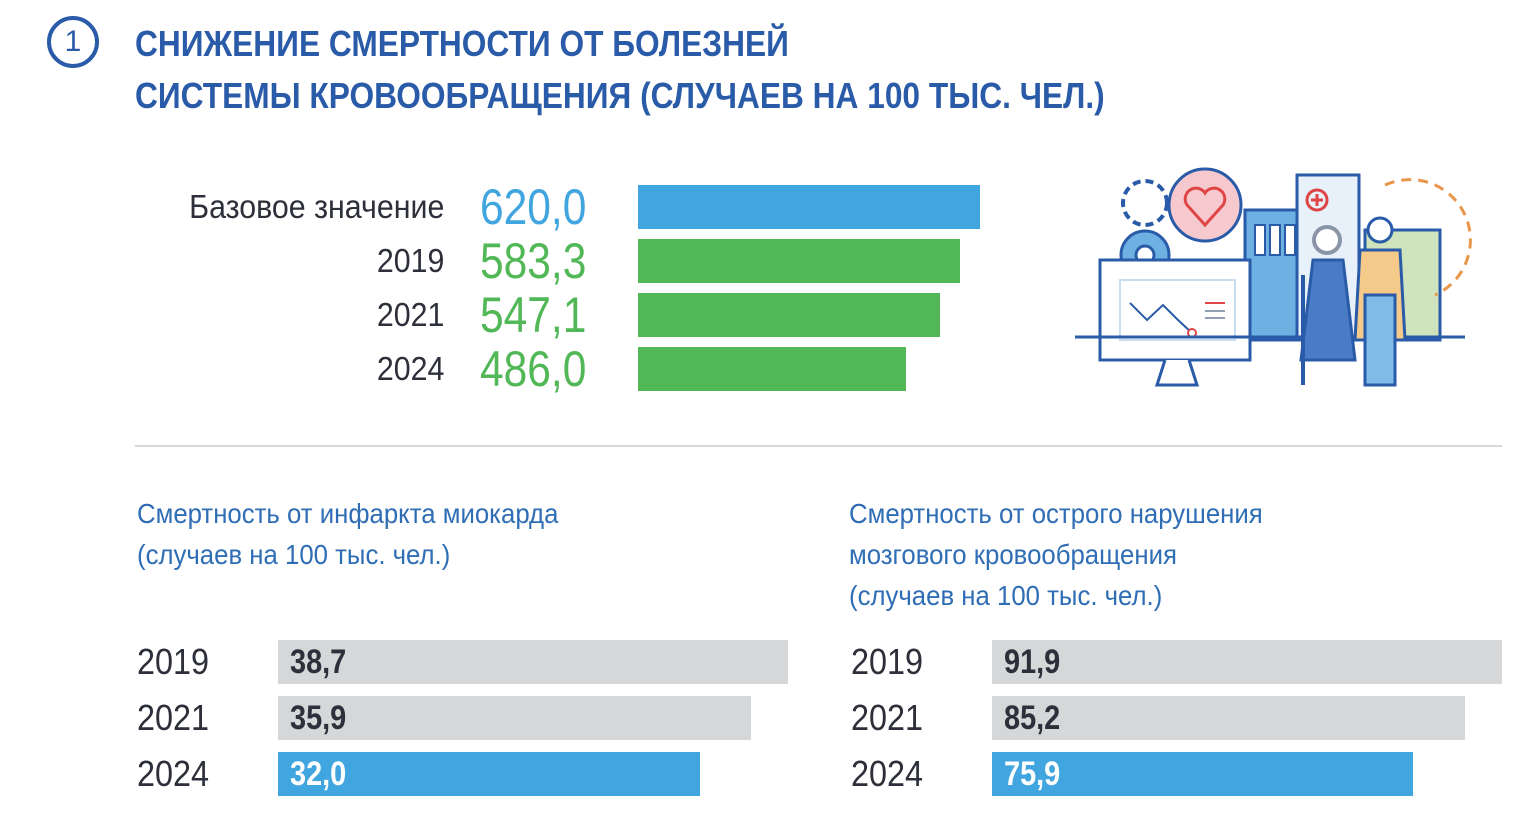 Image resolution: width=1526 pixels, height=821 pixels. Describe the element at coordinates (1056, 513) in the screenshot. I see `stroke-title-line-1: Смертность от острого нарушения` at that location.